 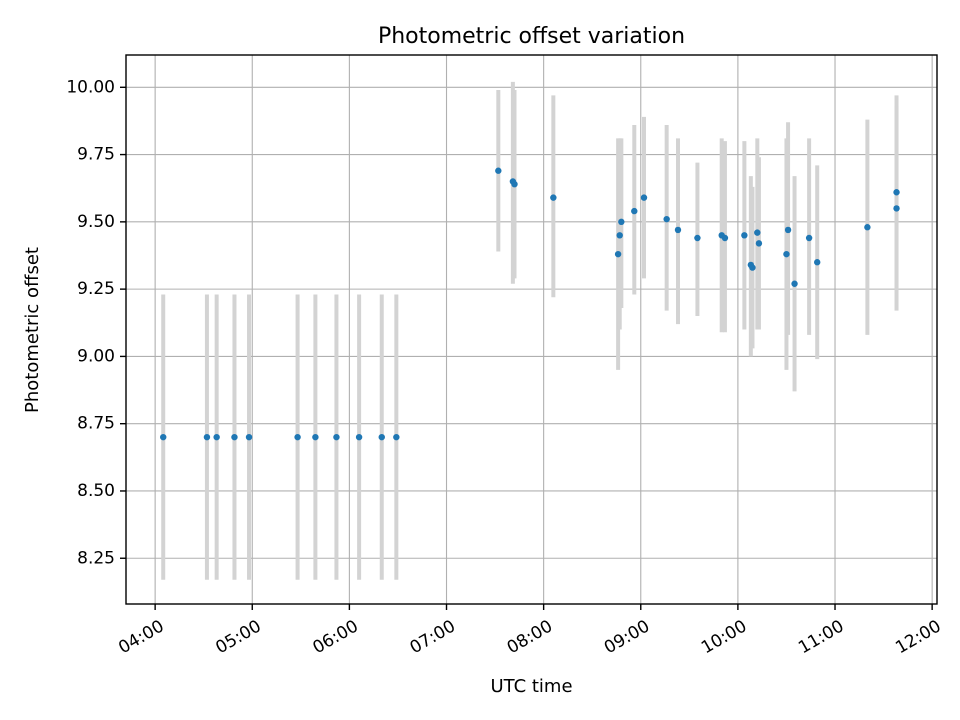 I want to click on y-tick-label: 9.75, so click(x=96, y=155).